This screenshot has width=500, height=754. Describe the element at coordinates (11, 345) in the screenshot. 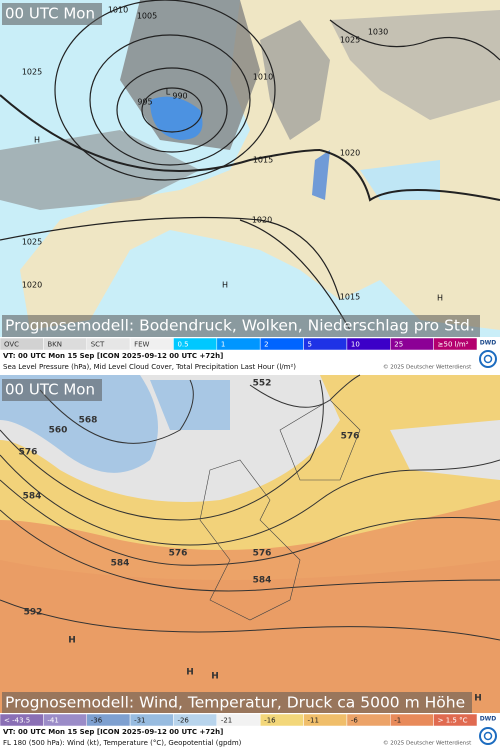

I see `legend-label: OVC` at that location.